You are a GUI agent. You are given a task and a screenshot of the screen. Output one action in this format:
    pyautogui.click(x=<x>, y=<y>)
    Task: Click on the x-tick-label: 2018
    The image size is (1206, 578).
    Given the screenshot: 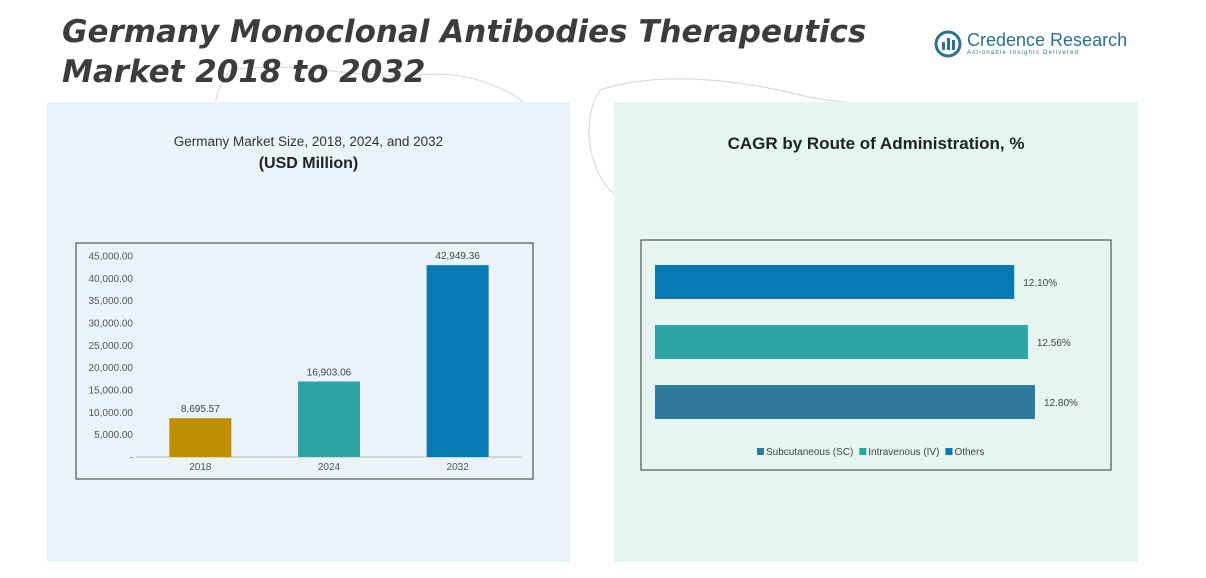 What is the action you would take?
    pyautogui.click(x=200, y=467)
    